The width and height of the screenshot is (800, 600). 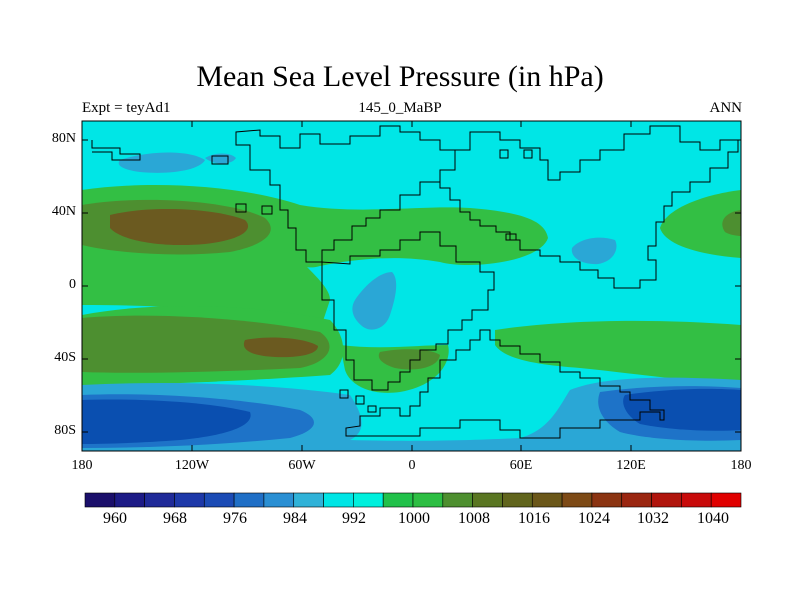 I want to click on lat-label-80s: 80S, so click(x=65, y=430).